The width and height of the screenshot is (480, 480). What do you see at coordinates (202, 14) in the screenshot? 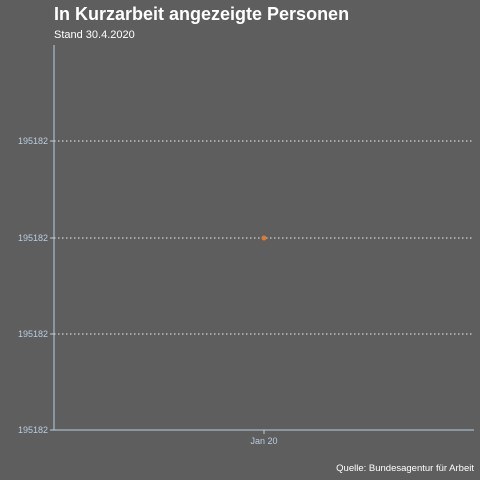
I see `chart-title: In Kurzarbeit angezeigte Personen` at bounding box center [202, 14].